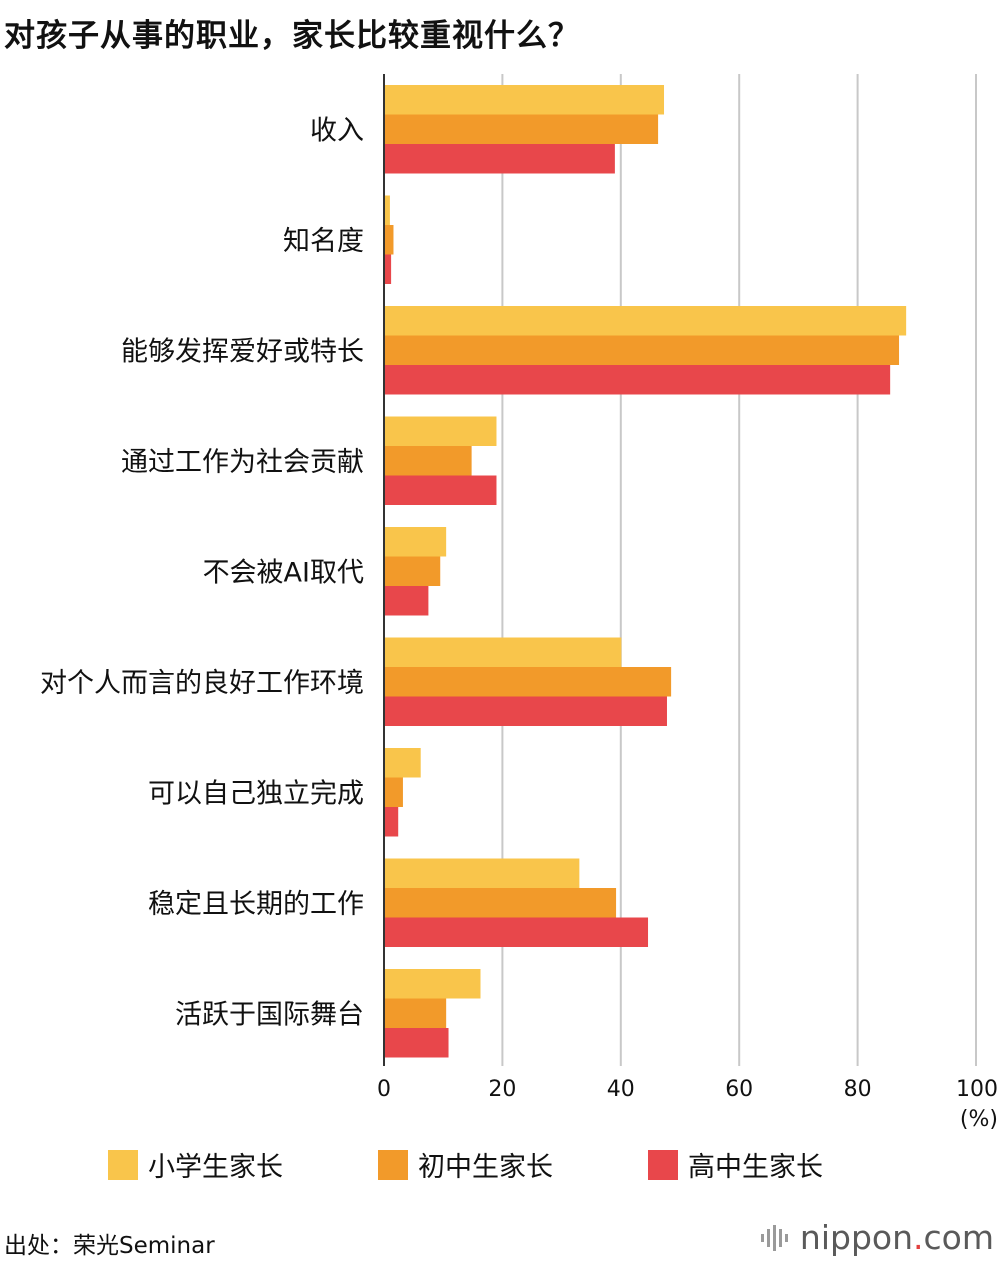 This screenshot has height=1264, width=1000. What do you see at coordinates (323, 241) in the screenshot?
I see `category-label: 知名度` at bounding box center [323, 241].